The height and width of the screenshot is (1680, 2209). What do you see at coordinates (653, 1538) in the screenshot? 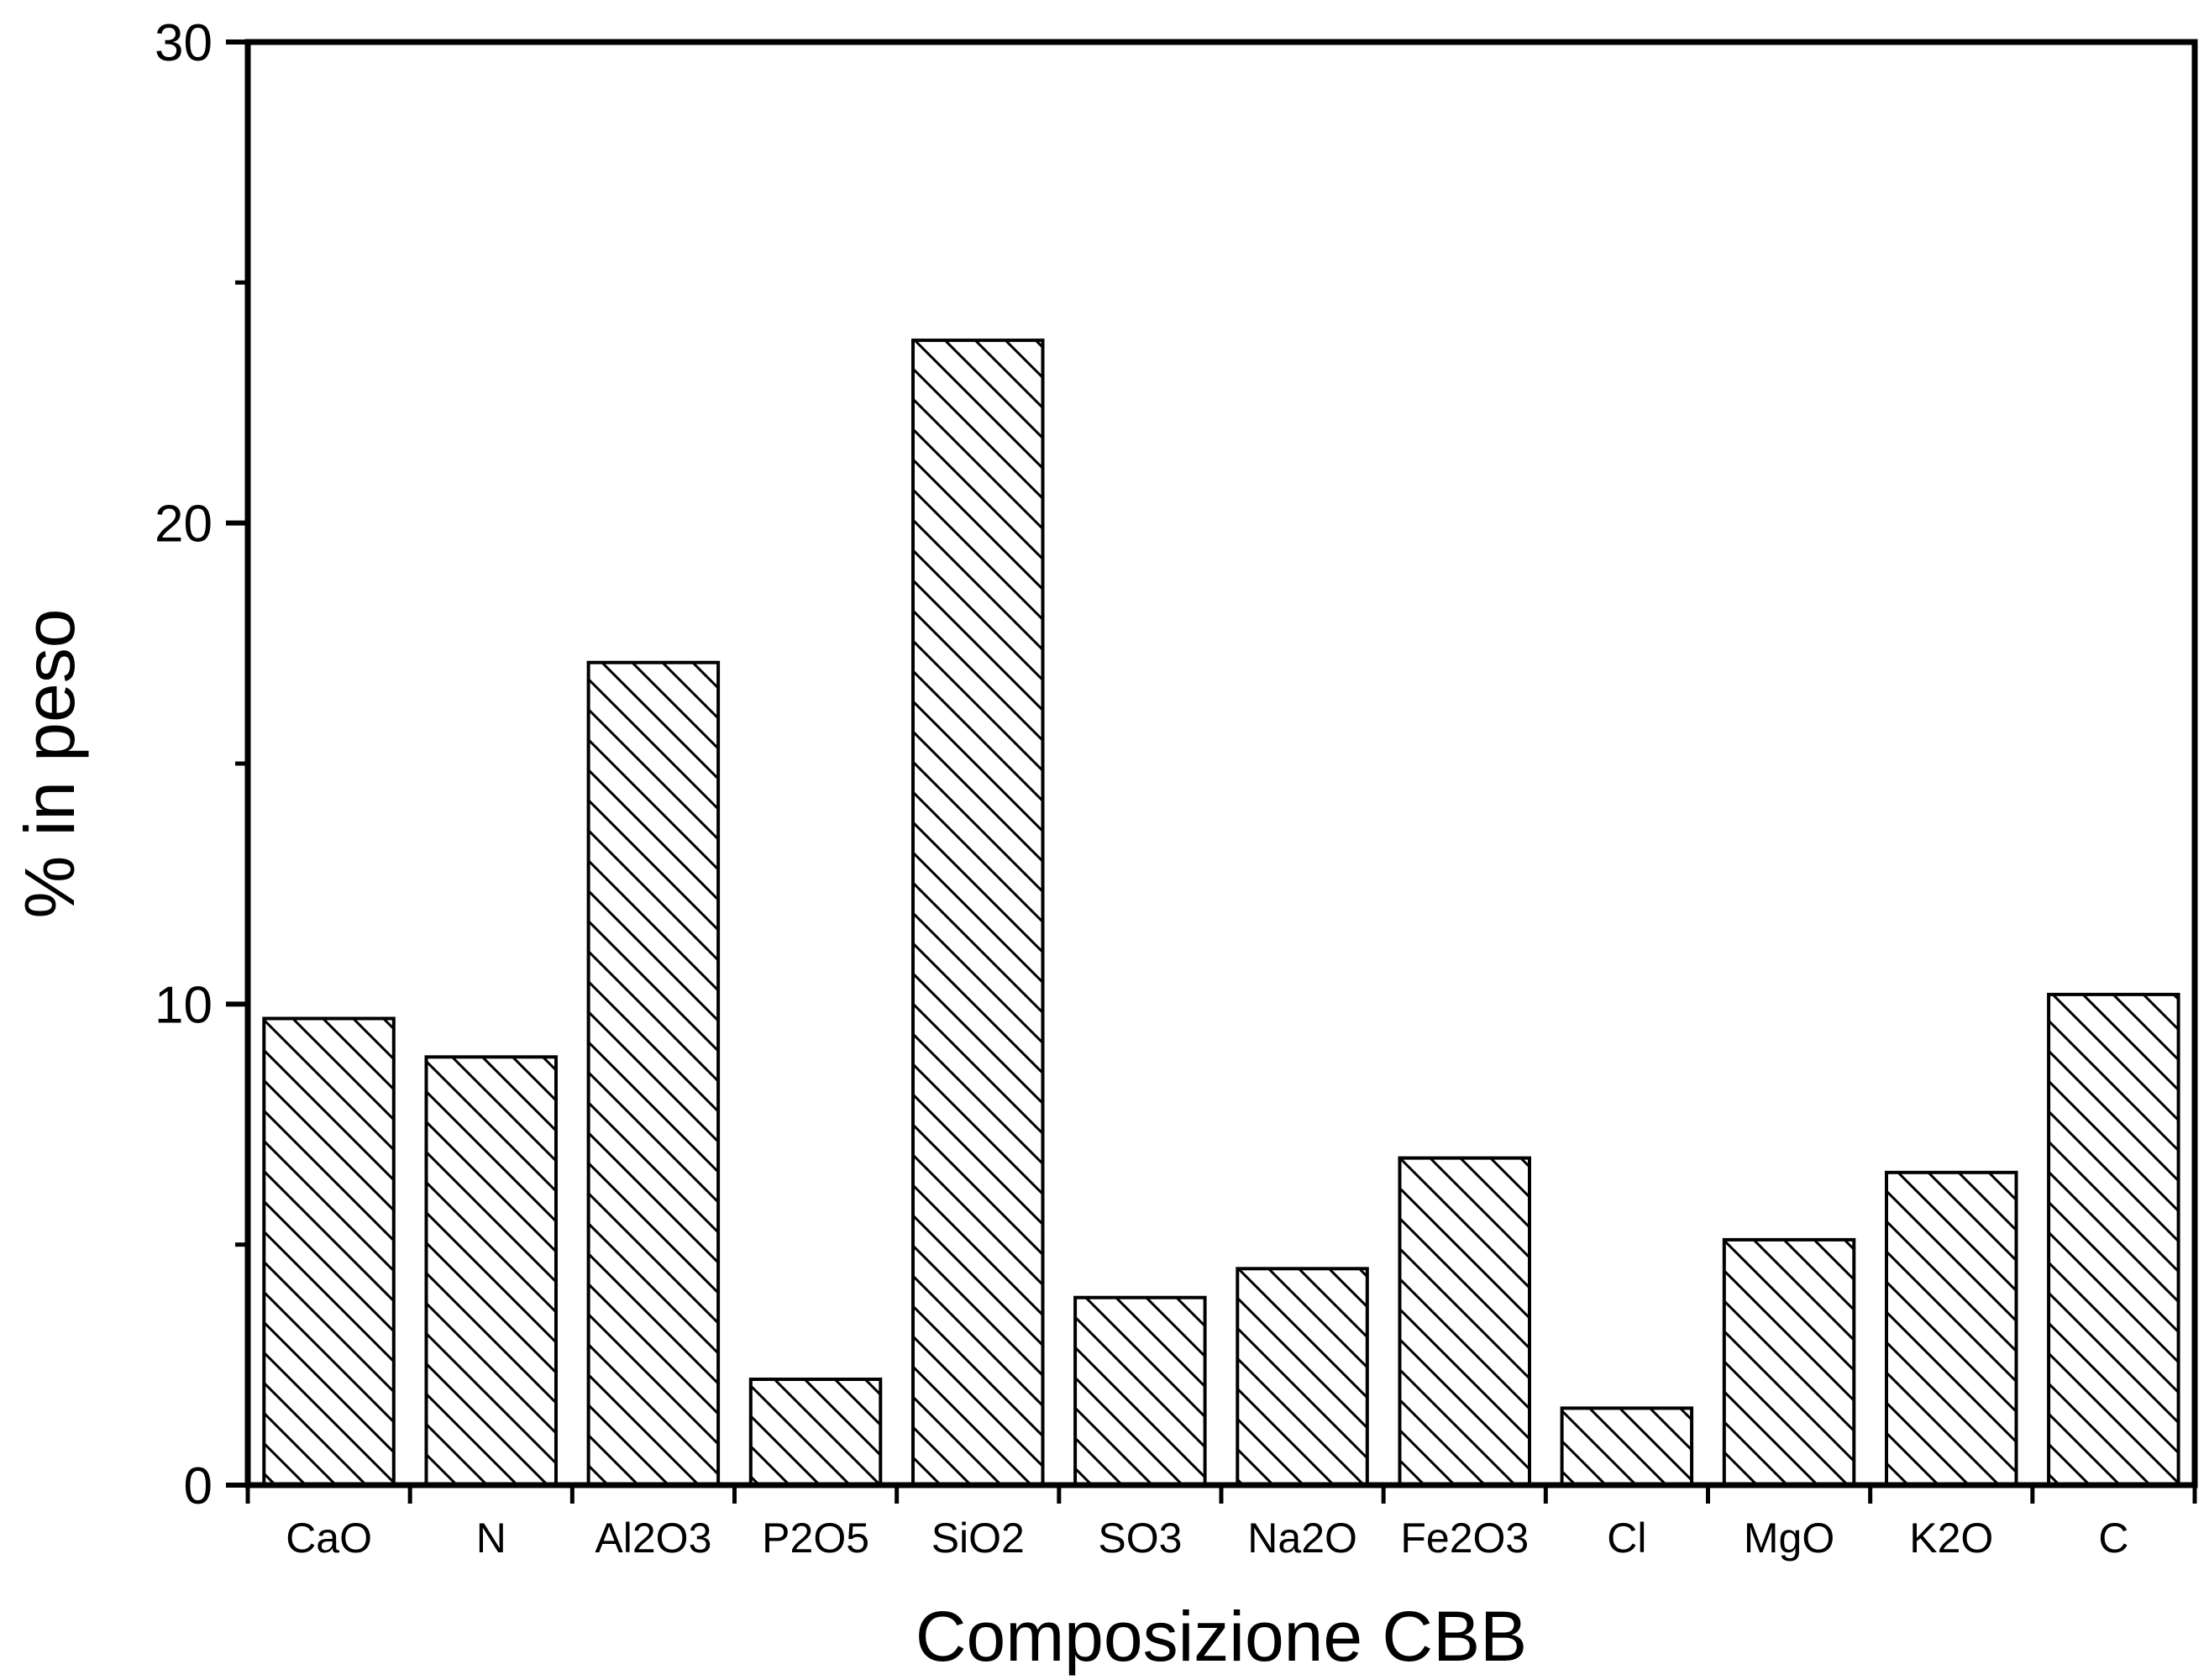
I see `x-category-label: Al2O3` at bounding box center [653, 1538].